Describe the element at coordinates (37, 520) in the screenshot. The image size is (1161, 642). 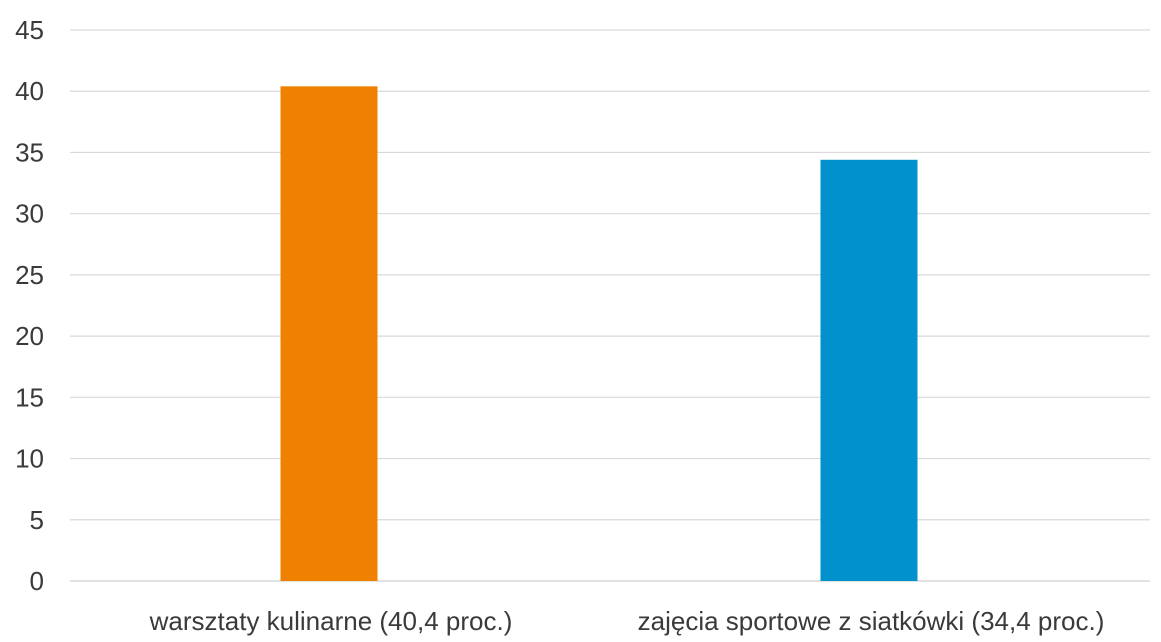
I see `y-tick-label: 5` at that location.